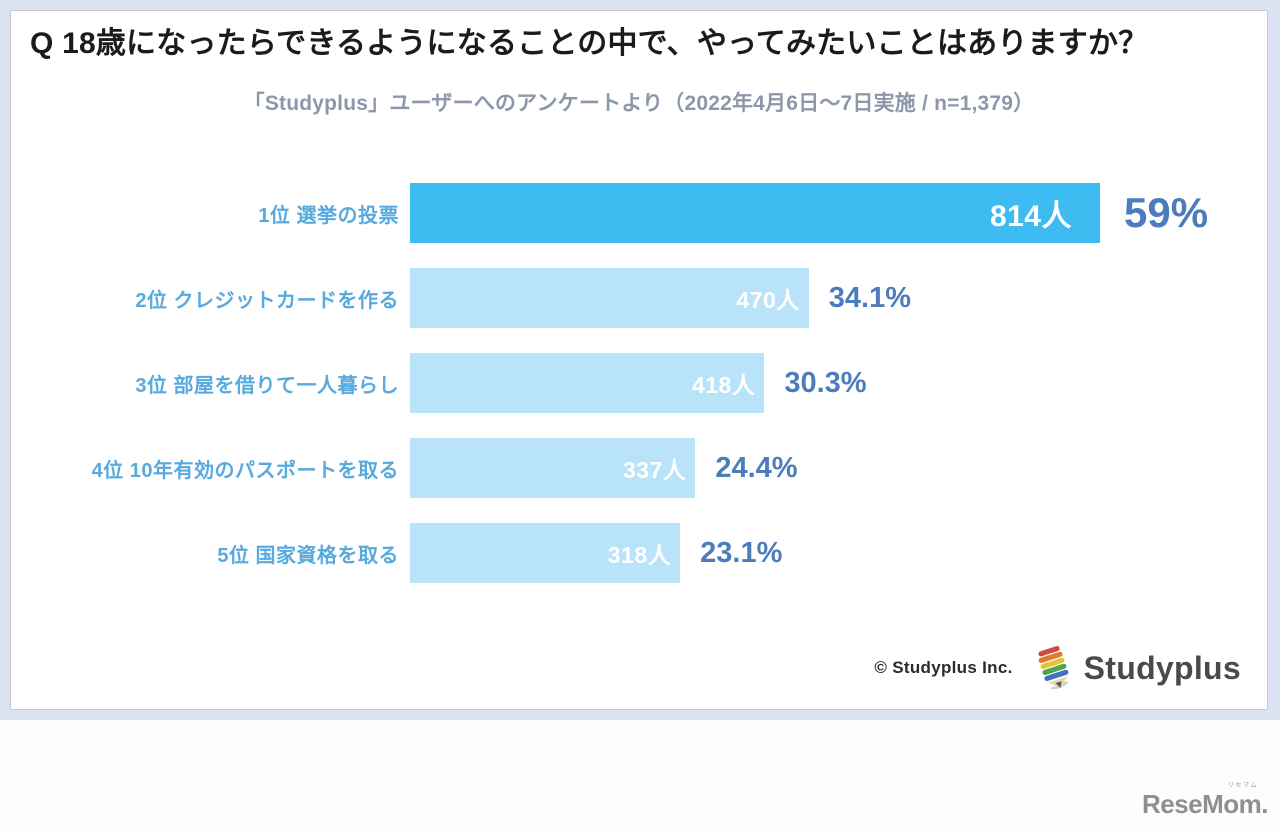  What do you see at coordinates (1030, 216) in the screenshot?
I see `bar-count-label: 814人` at bounding box center [1030, 216].